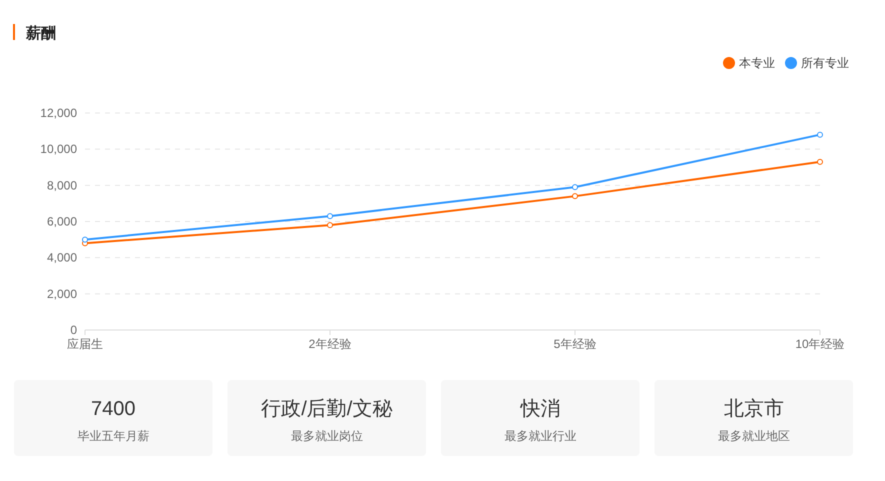 This screenshot has height=481, width=885. What do you see at coordinates (575, 344) in the screenshot?
I see `x-tick-label: 5年经验` at bounding box center [575, 344].